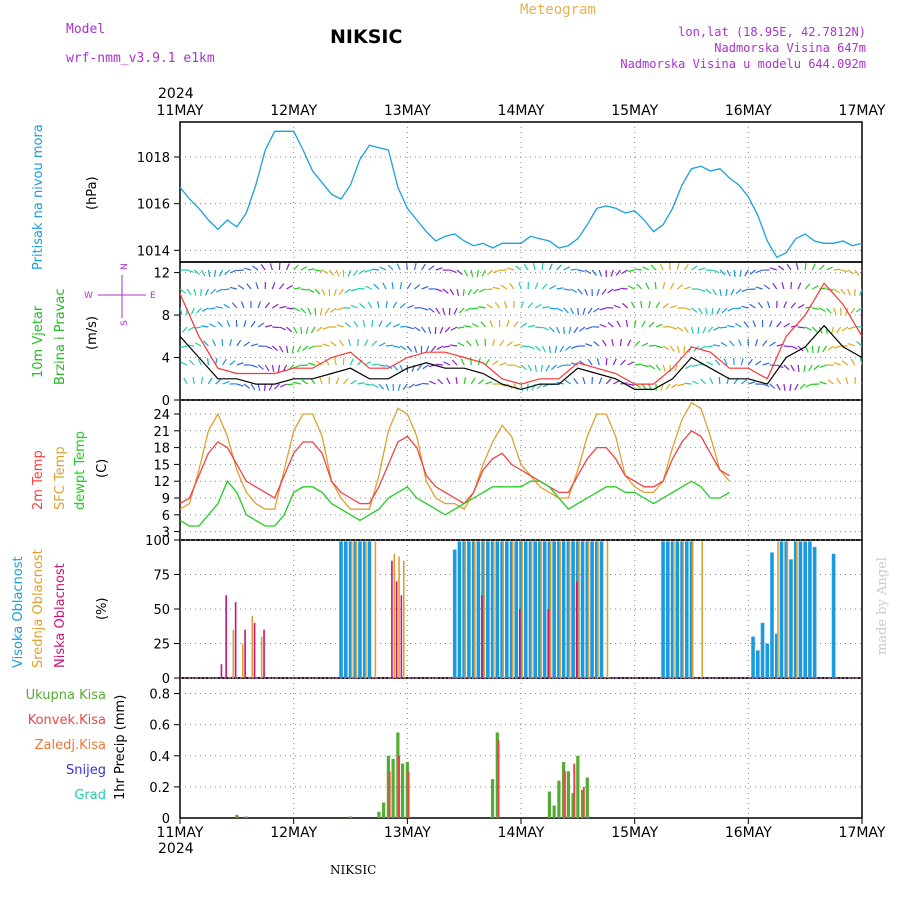  I want to click on pressure-unit: (hPa), so click(92, 193).